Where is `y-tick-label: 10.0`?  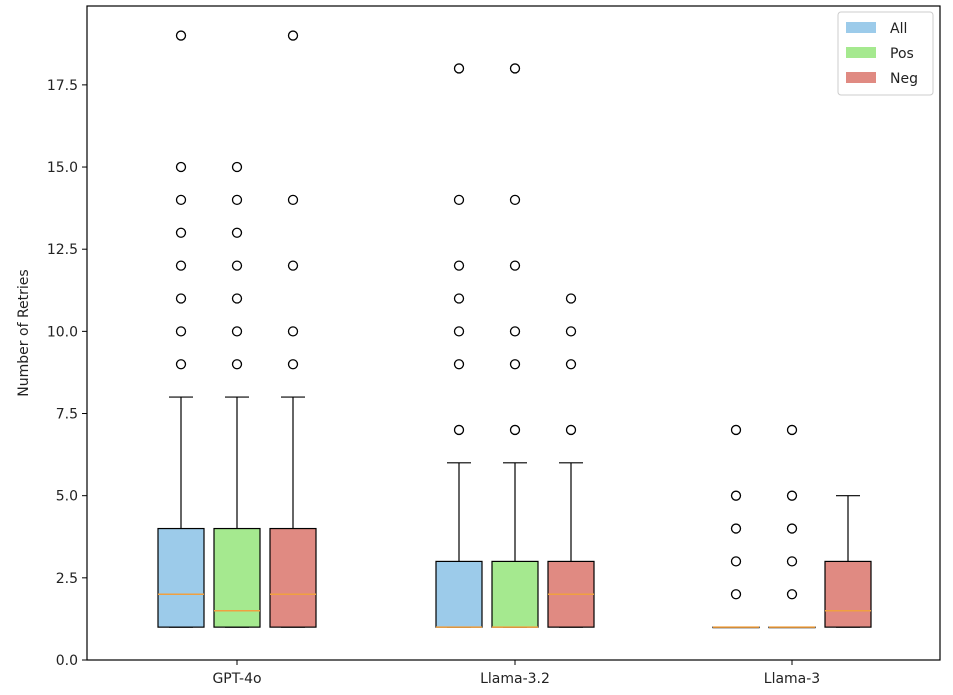 y-tick-label: 10.0 is located at coordinates (62, 332).